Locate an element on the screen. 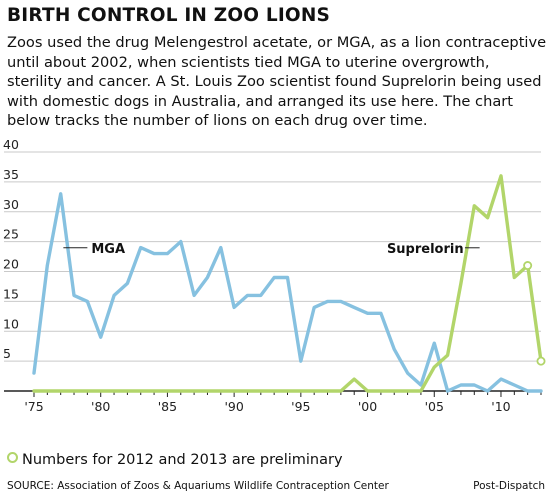 The image size is (553, 500). y-tick-label: 10 is located at coordinates (11, 323).